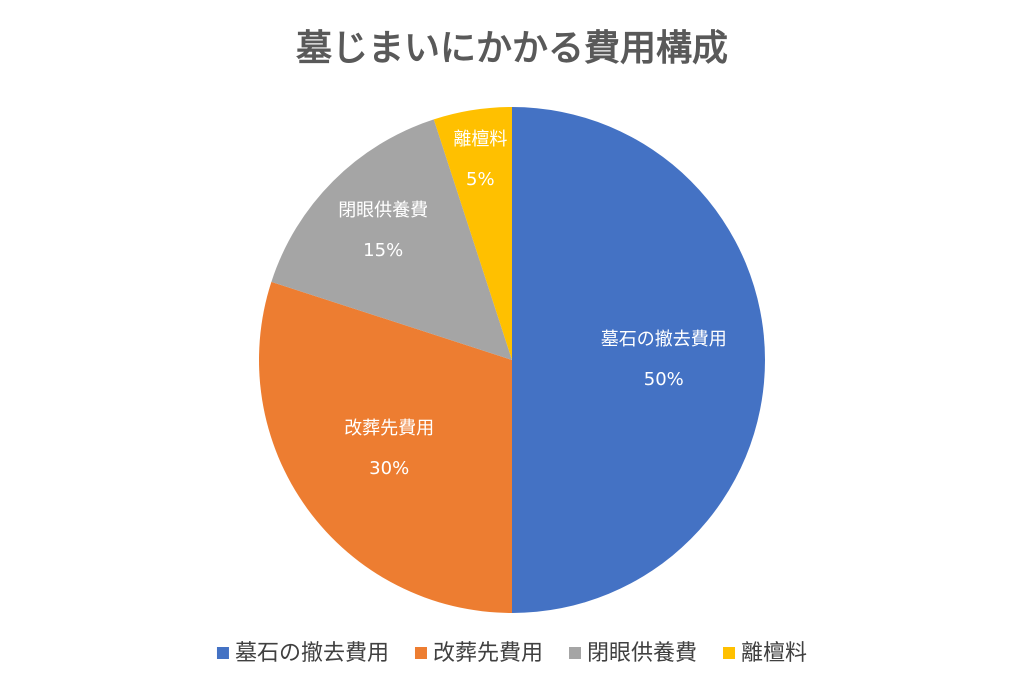  Describe the element at coordinates (664, 339) in the screenshot. I see `slice-label: 墓石の撤去費用` at that location.